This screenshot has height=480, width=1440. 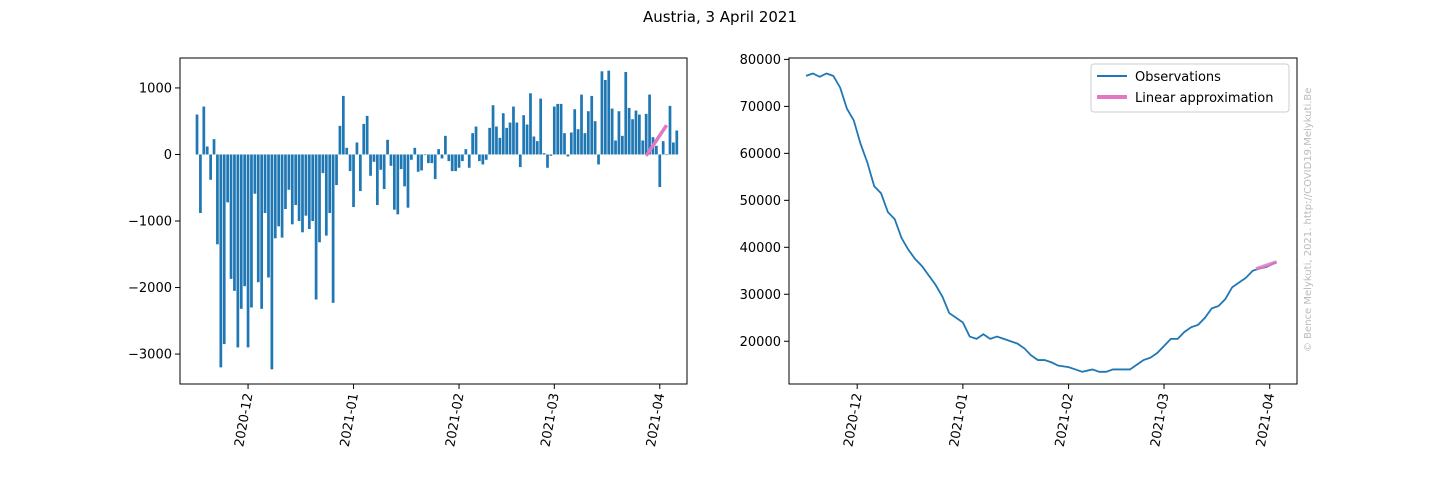 What do you see at coordinates (168, 155) in the screenshot?
I see `chart0-ytick-label: 0` at bounding box center [168, 155].